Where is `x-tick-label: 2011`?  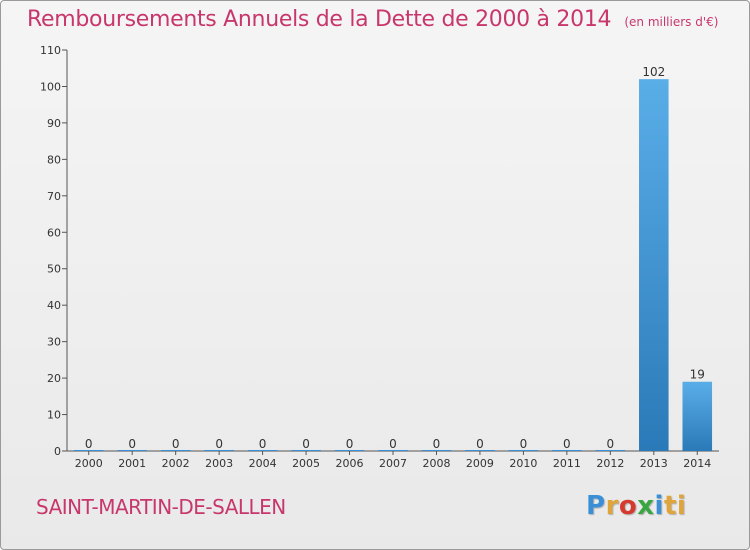
x-tick-label: 2011 is located at coordinates (567, 463).